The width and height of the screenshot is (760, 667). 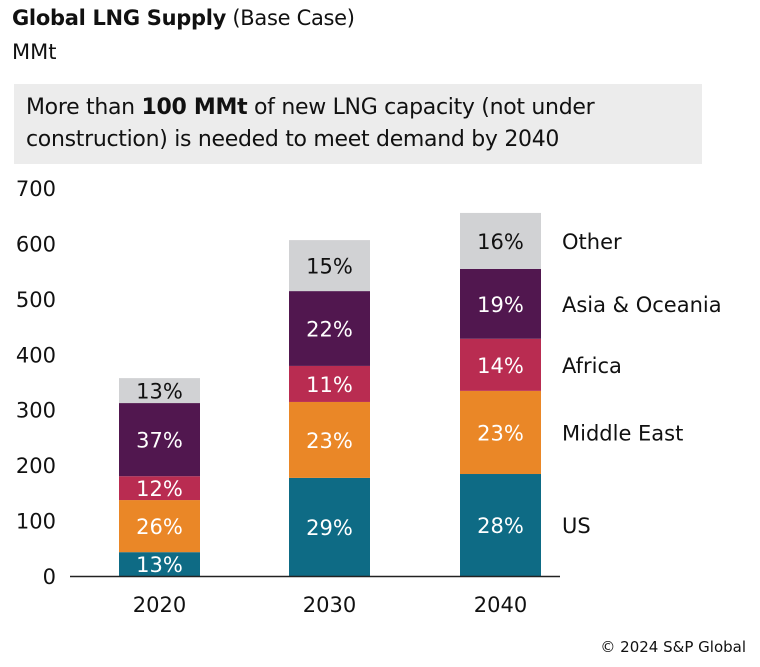 What do you see at coordinates (622, 433) in the screenshot?
I see `series-label: Middle East` at bounding box center [622, 433].